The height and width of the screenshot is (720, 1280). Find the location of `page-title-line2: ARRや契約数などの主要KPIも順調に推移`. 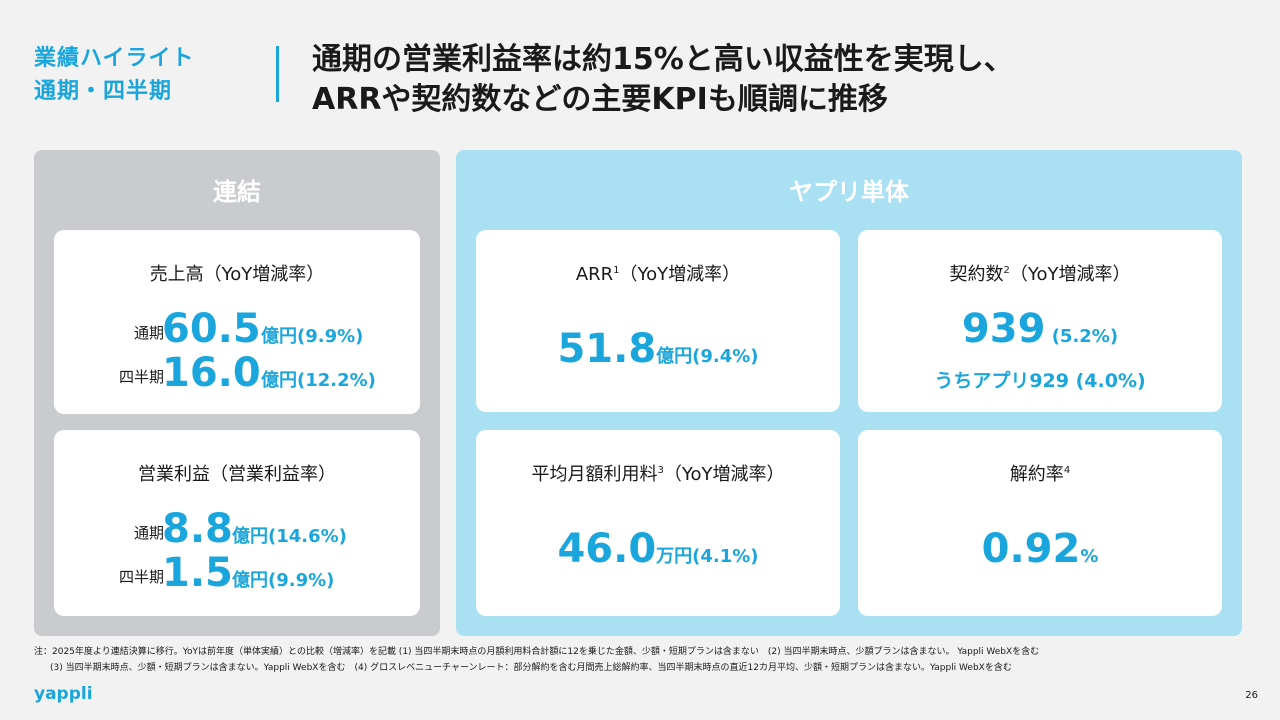

page-title-line2: ARRや契約数などの主要KPIも順調に推移 is located at coordinates (600, 99).